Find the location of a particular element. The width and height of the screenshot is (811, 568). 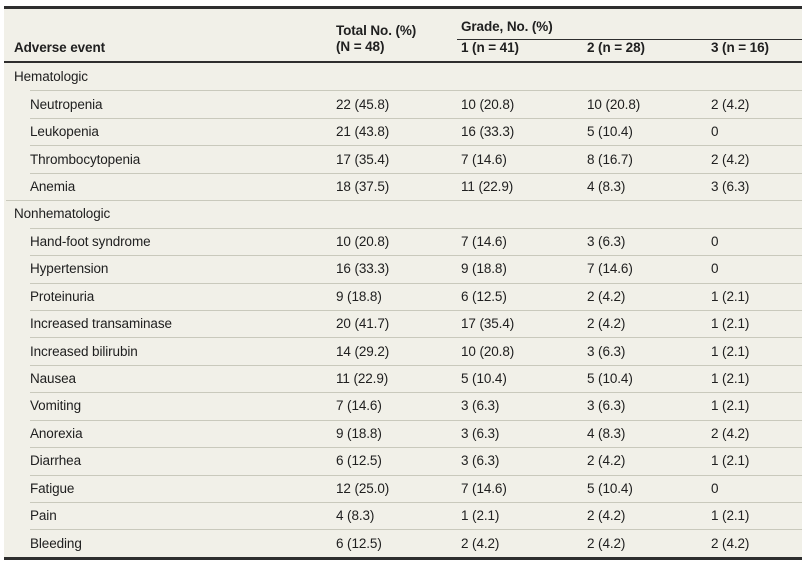

cell-grade-2: 10 (20.8) is located at coordinates (614, 104).